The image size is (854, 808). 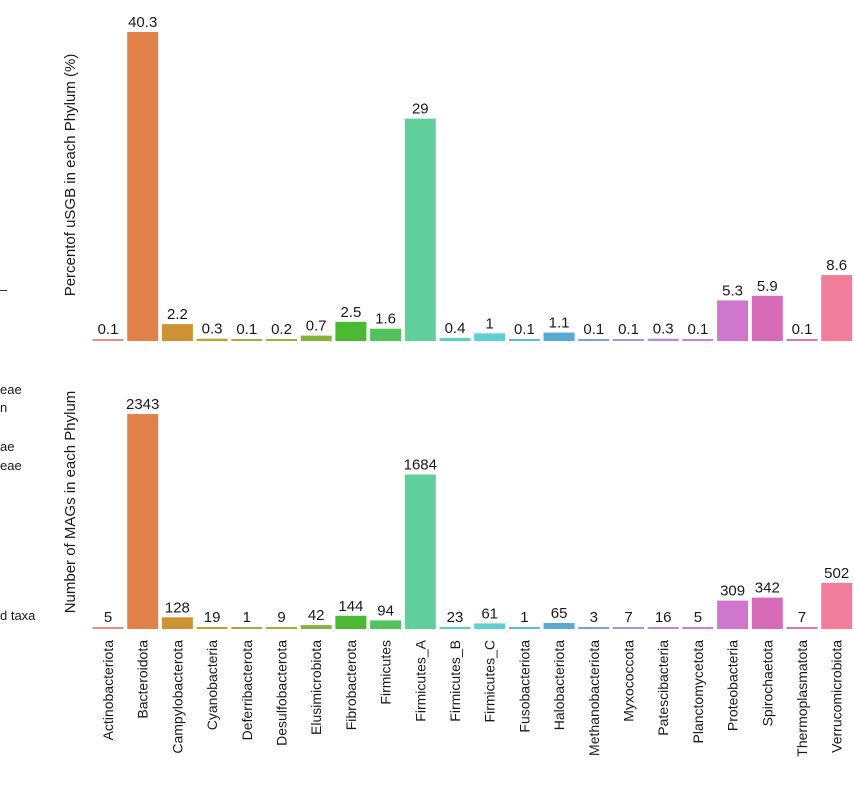 What do you see at coordinates (732, 290) in the screenshot?
I see `top-value-label: 5.3` at bounding box center [732, 290].